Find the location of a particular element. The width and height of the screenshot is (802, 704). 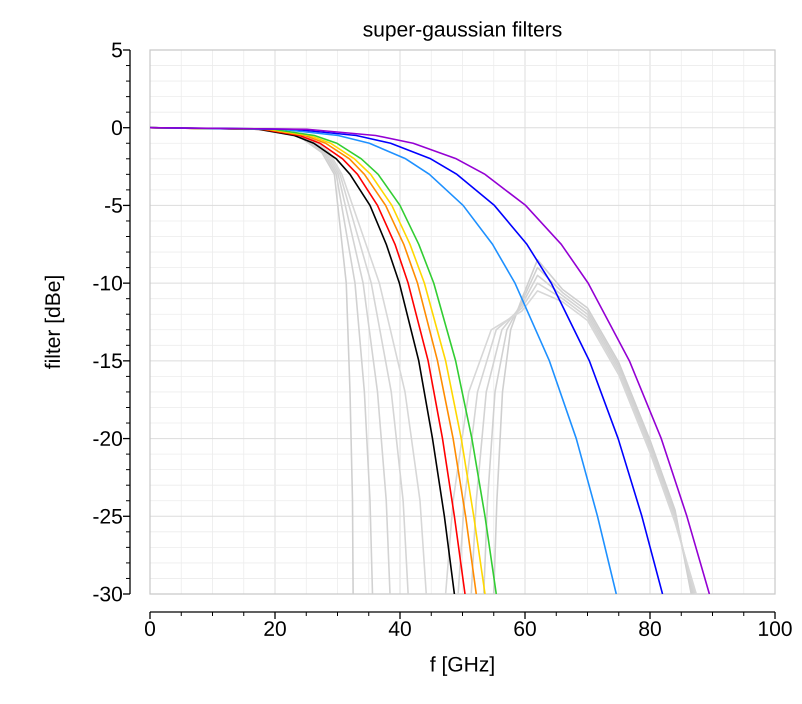

x-tick-label: 60 is located at coordinates (525, 628).